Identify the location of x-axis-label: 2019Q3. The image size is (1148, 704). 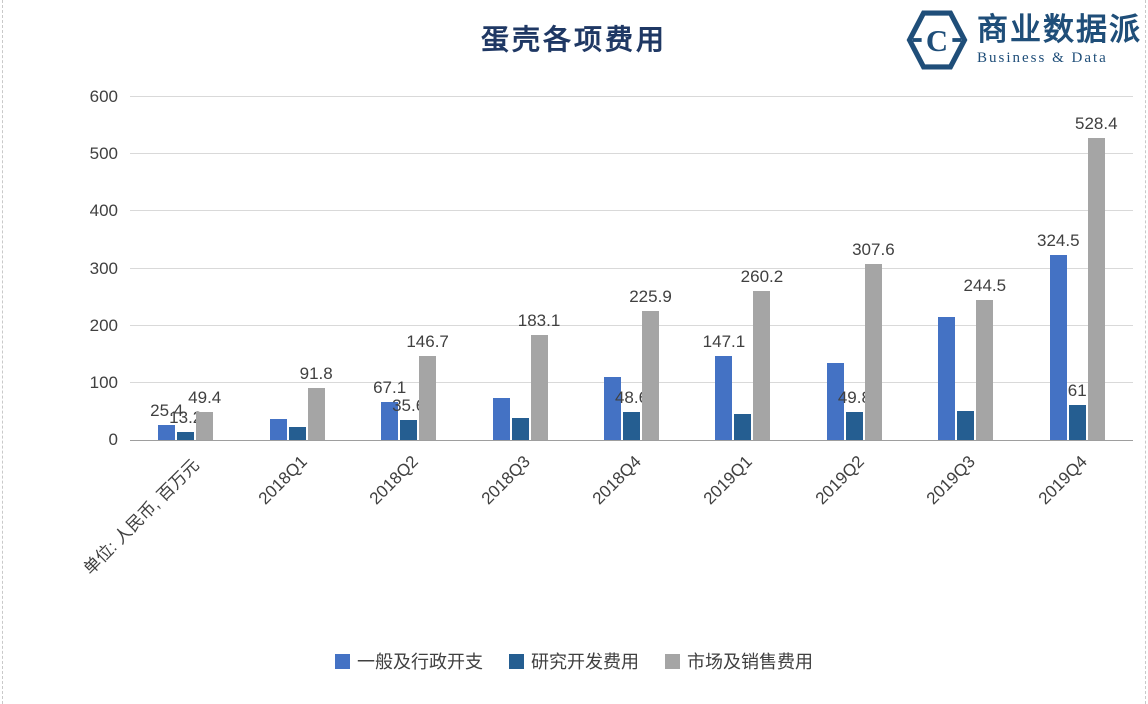
(951, 480).